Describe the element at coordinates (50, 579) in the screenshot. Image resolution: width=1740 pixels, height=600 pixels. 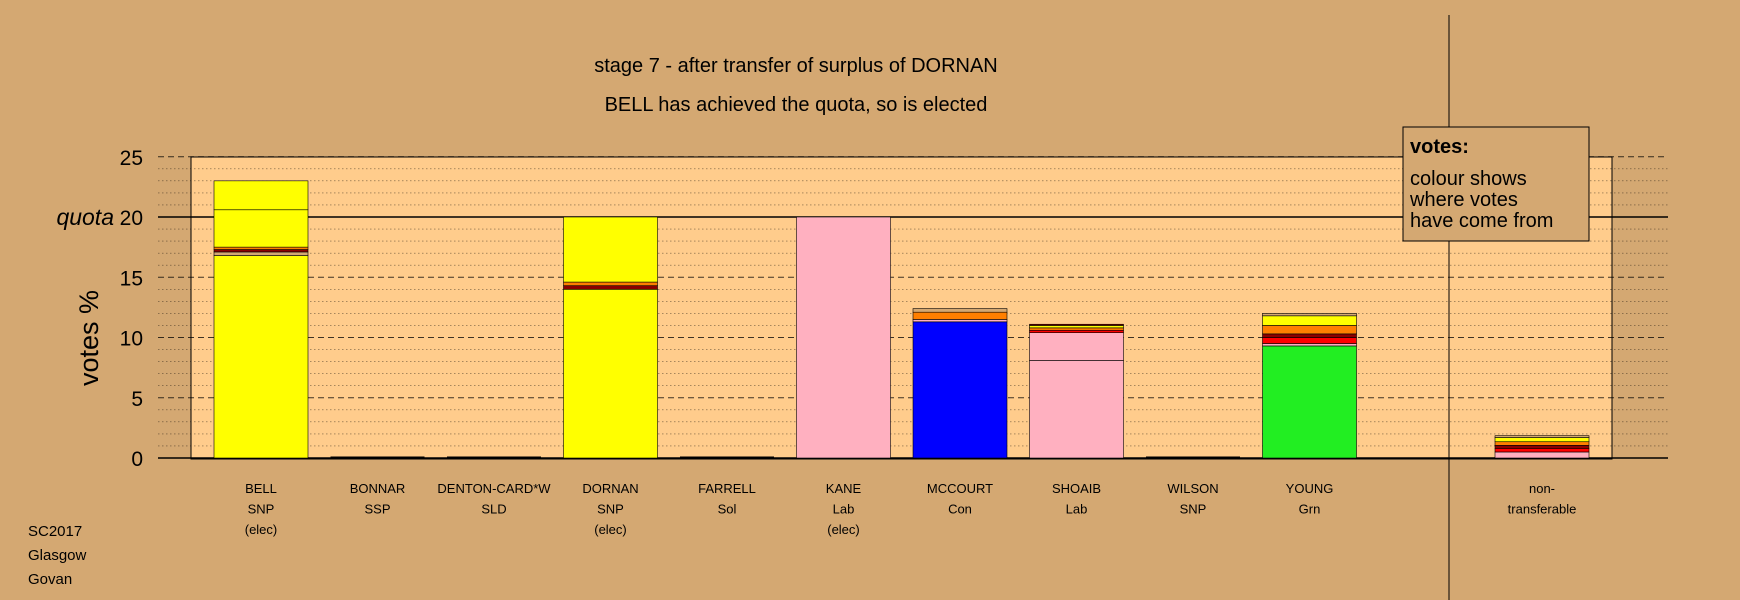
I see `footer-line: Govan` at that location.